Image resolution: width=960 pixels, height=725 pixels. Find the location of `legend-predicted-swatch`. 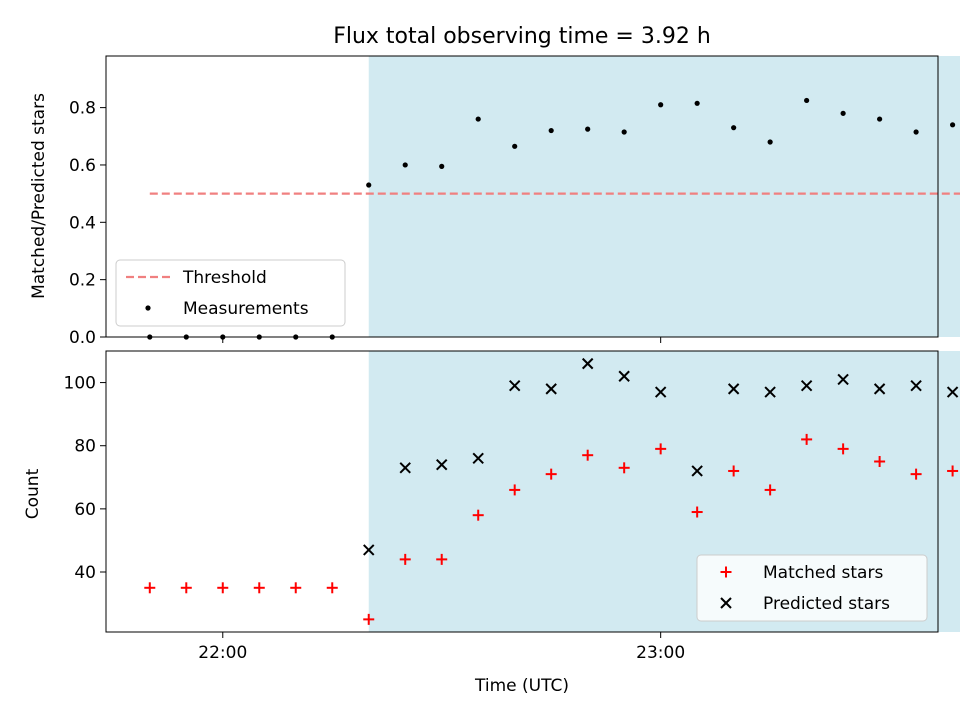

legend-predicted-swatch is located at coordinates (726, 603).